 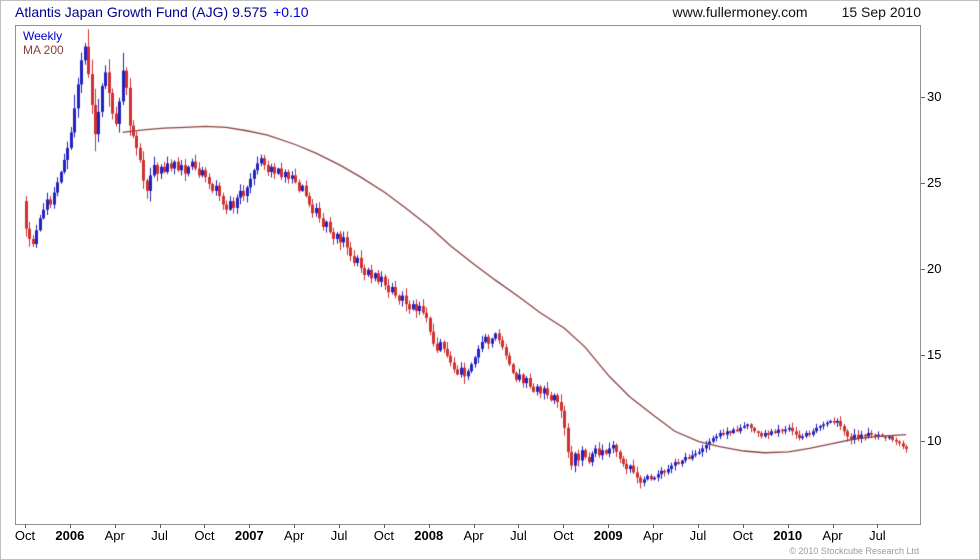 What do you see at coordinates (43, 36) in the screenshot?
I see `legend-weekly: Weekly` at bounding box center [43, 36].